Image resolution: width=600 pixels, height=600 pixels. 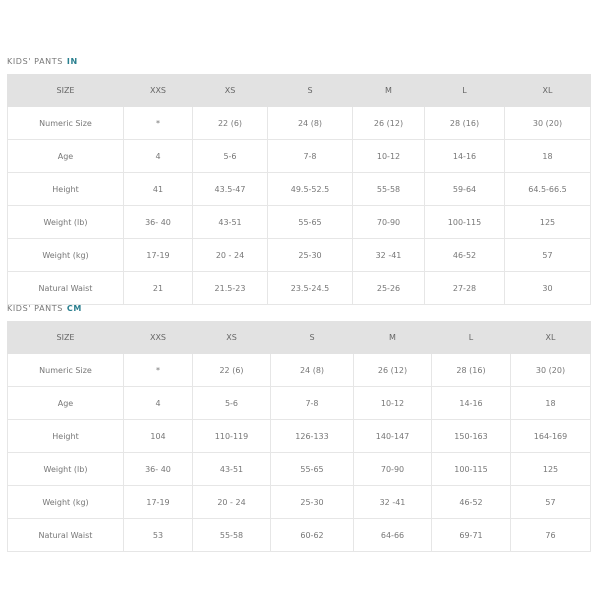 What do you see at coordinates (471, 436) in the screenshot?
I see `table-cell: 150-163` at bounding box center [471, 436].